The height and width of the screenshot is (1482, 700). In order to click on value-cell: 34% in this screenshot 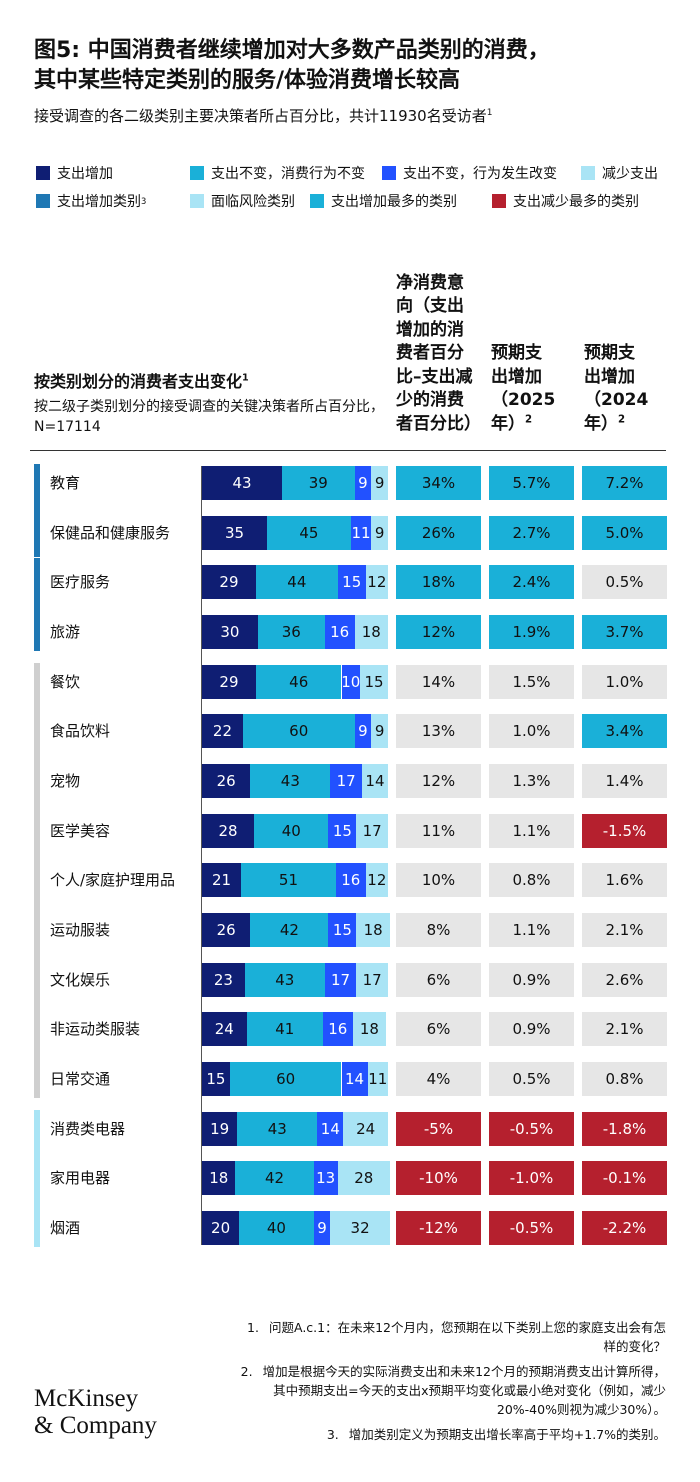, I will do `click(438, 483)`.